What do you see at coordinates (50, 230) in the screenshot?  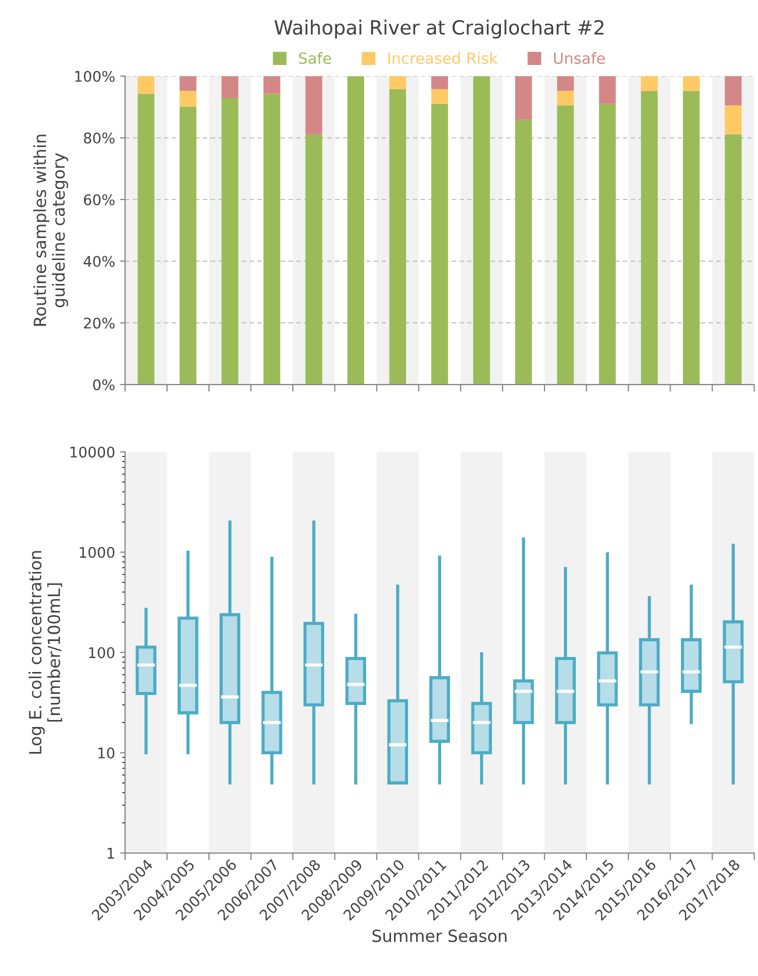 I see `y-axis-title: Routine samples within guideline category` at bounding box center [50, 230].